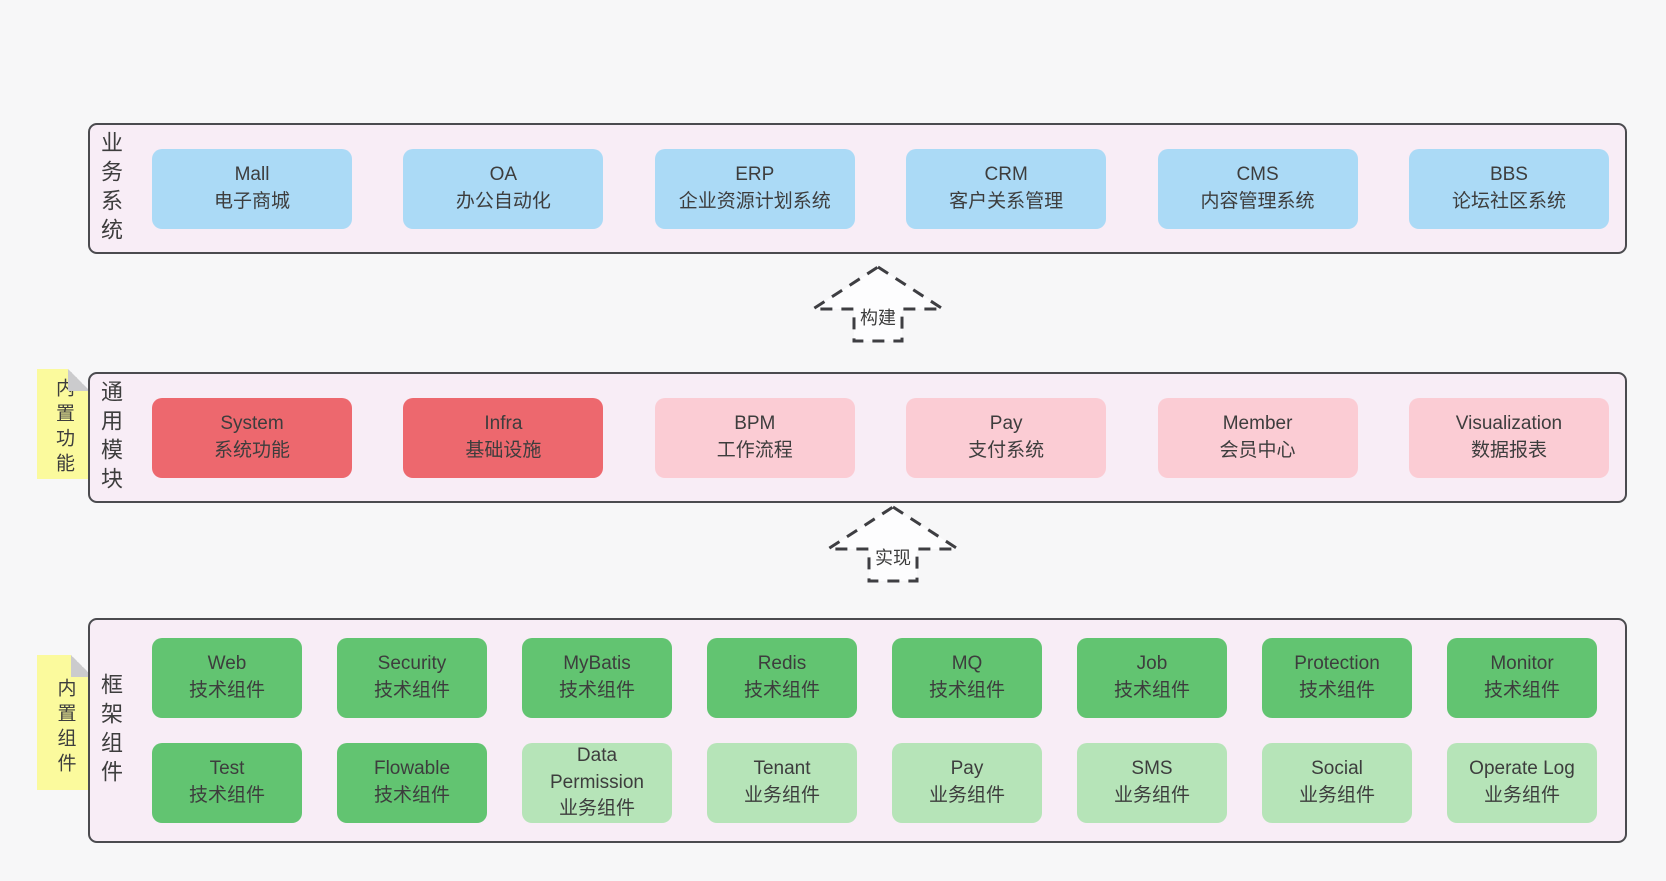 This screenshot has height=881, width=1666. I want to click on box-title: Mall, so click(252, 174).